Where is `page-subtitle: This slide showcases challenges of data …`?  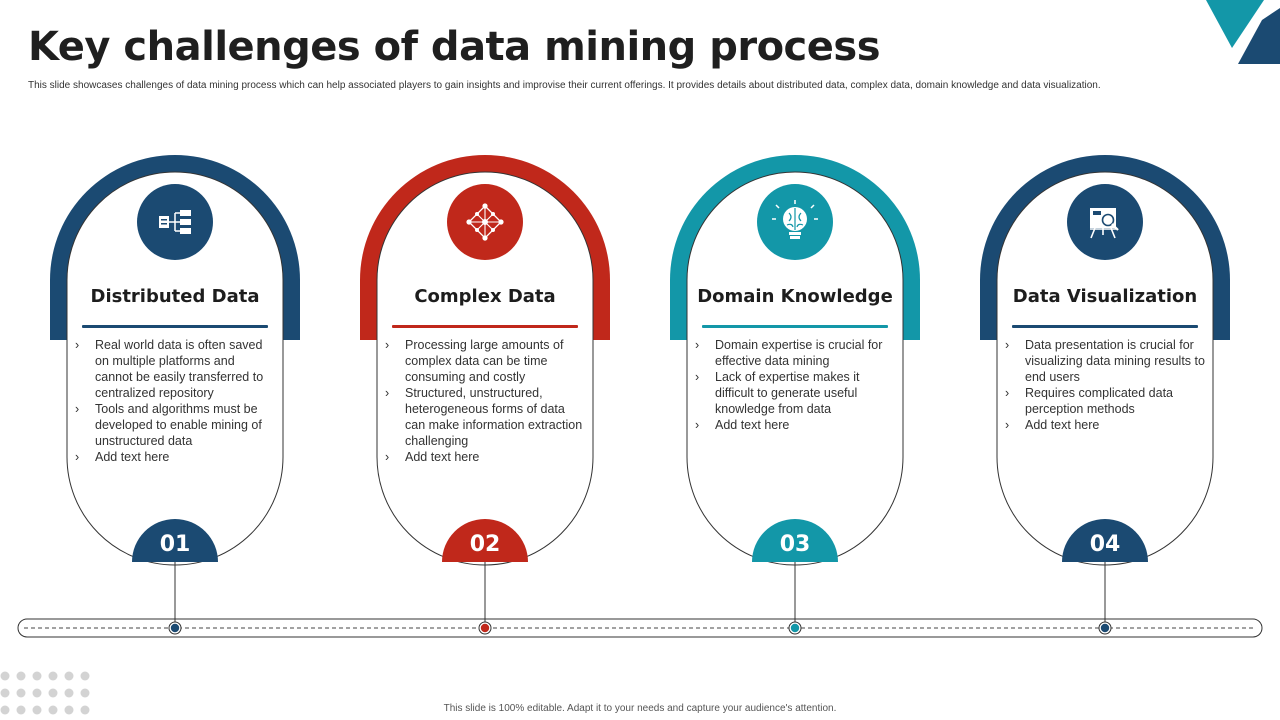
page-subtitle: This slide showcases challenges of data … is located at coordinates (564, 85).